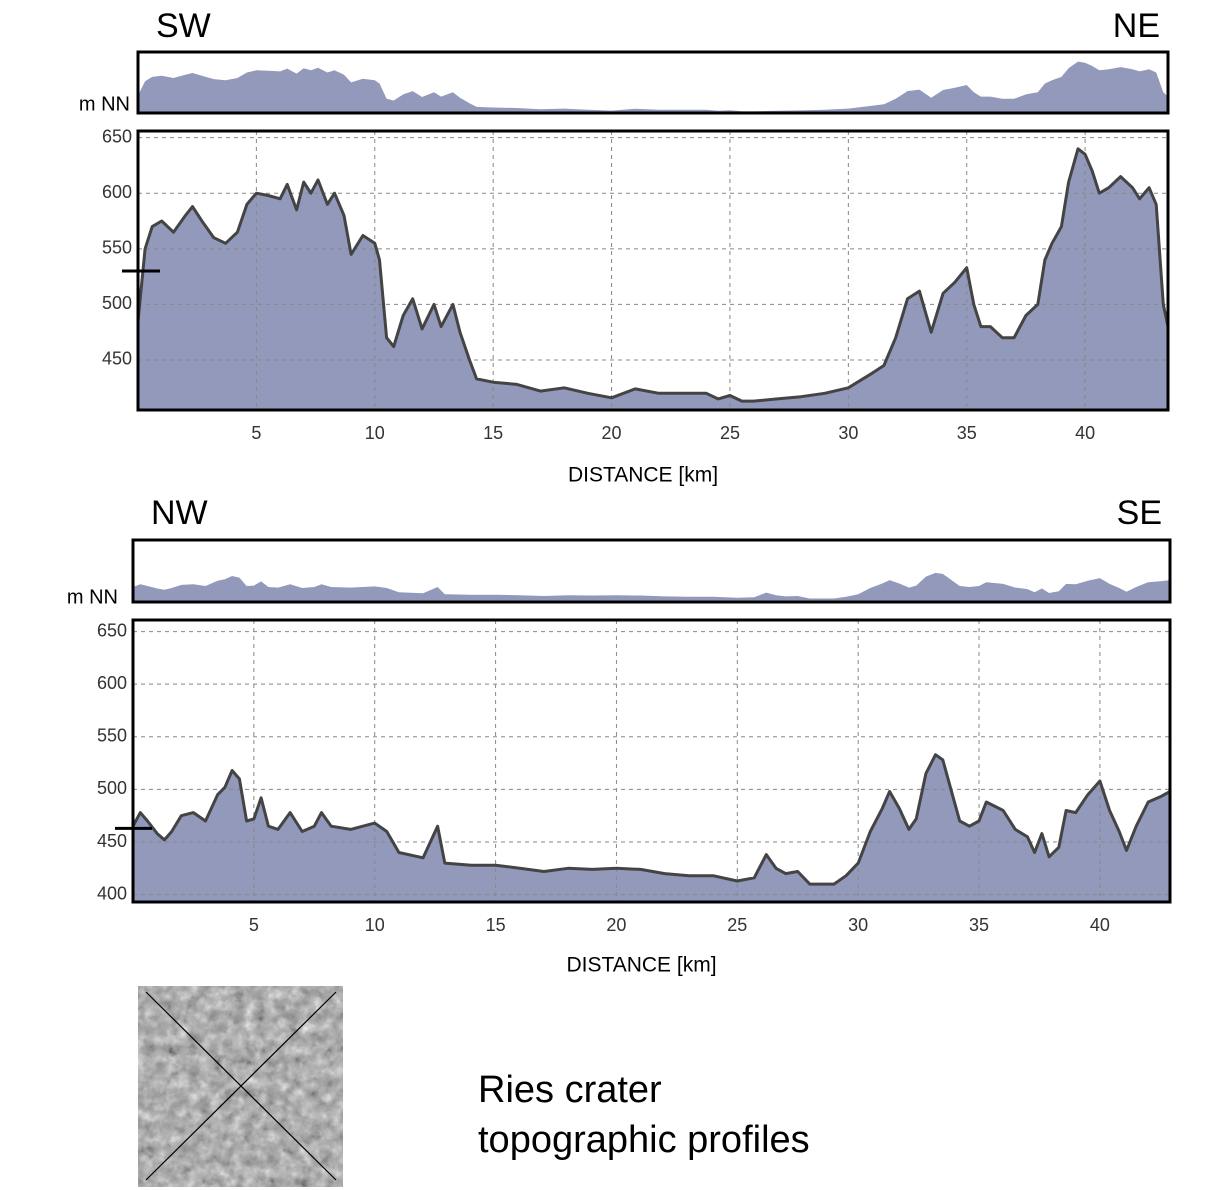 Image resolution: width=1207 pixels, height=1190 pixels. Describe the element at coordinates (1139, 513) in the screenshot. I see `direction-label: SE` at that location.